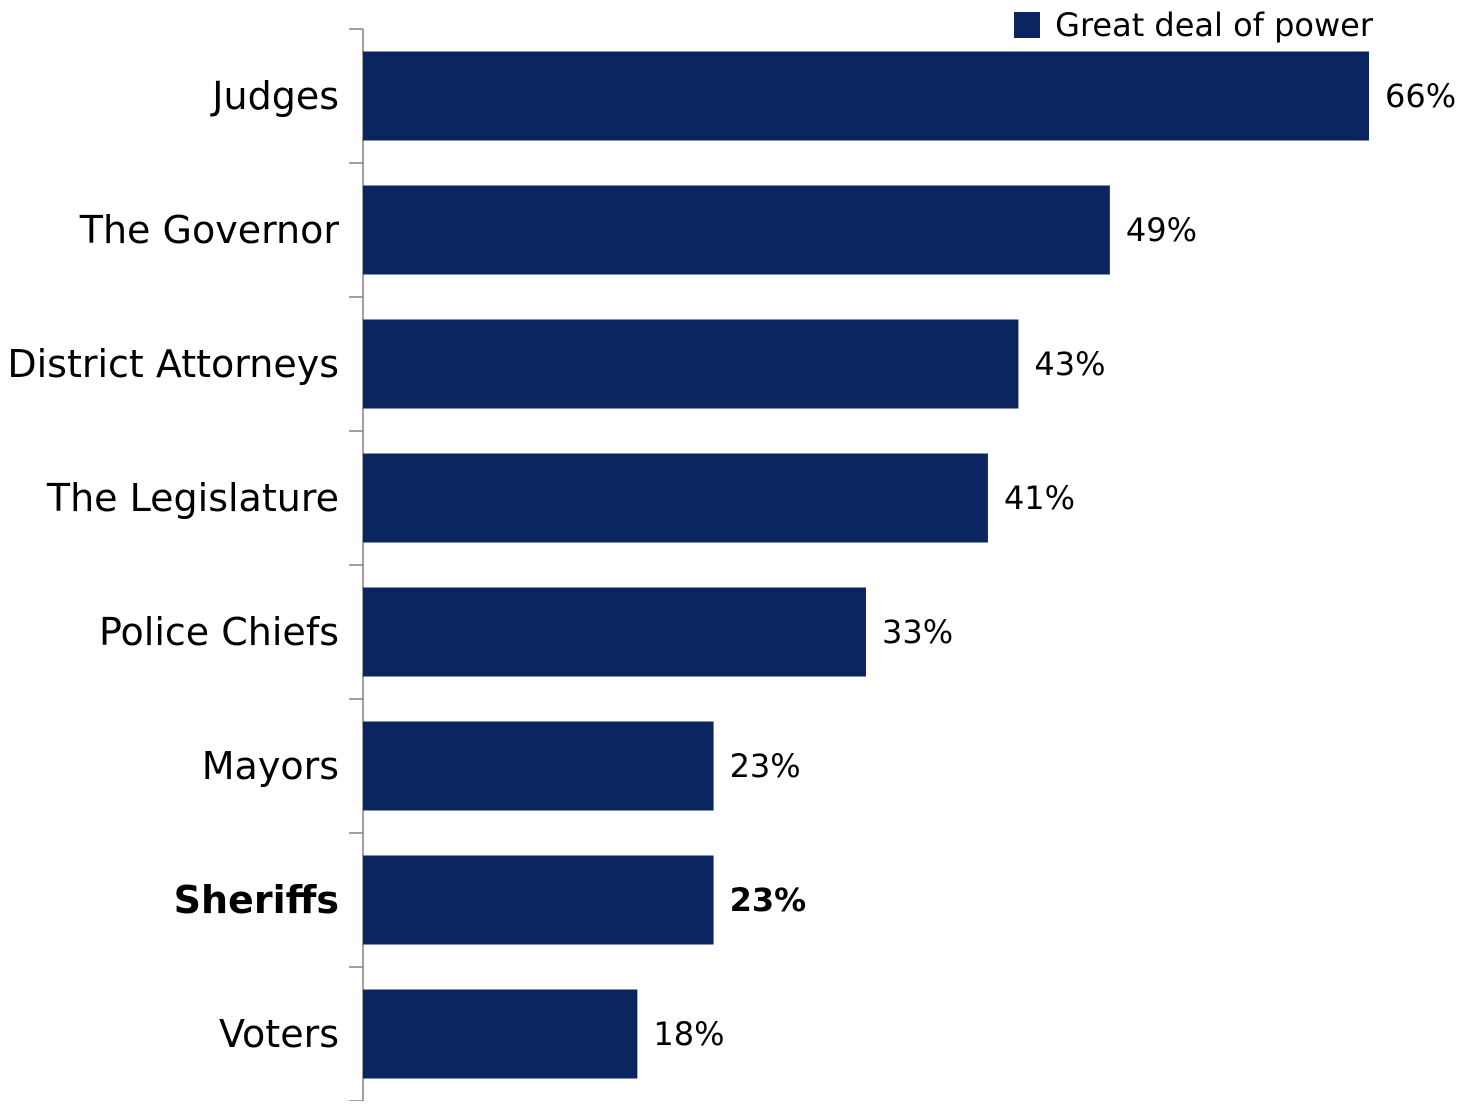 The image size is (1465, 1105). What do you see at coordinates (736, 230) in the screenshot?
I see `bar-the-governor` at bounding box center [736, 230].